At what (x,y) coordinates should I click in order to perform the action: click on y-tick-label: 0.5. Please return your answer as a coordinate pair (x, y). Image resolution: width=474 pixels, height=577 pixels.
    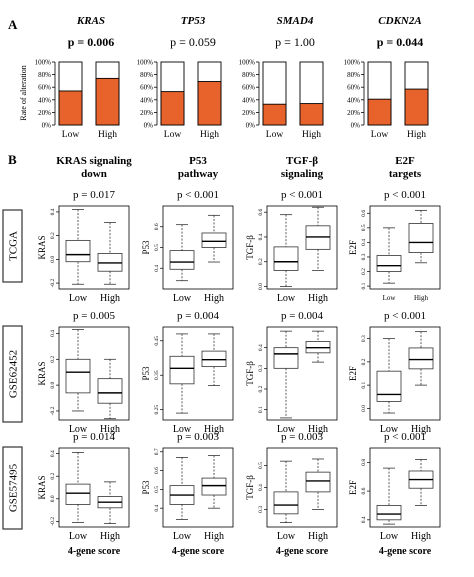
    Looking at the image, I should click on (157, 489).